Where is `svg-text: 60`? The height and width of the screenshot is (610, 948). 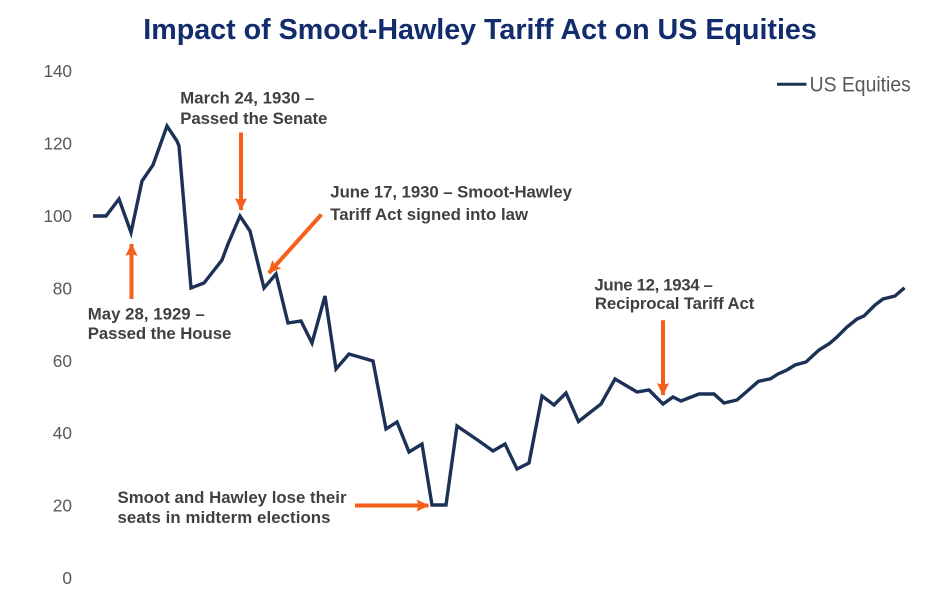 svg-text: 60 is located at coordinates (62, 361).